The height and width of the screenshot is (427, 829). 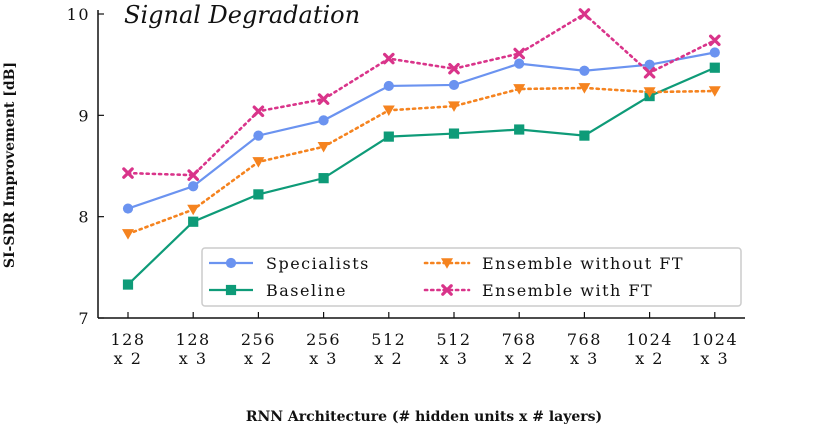 I want to click on y-ticks: 7 8 9 10, so click(x=85, y=166).